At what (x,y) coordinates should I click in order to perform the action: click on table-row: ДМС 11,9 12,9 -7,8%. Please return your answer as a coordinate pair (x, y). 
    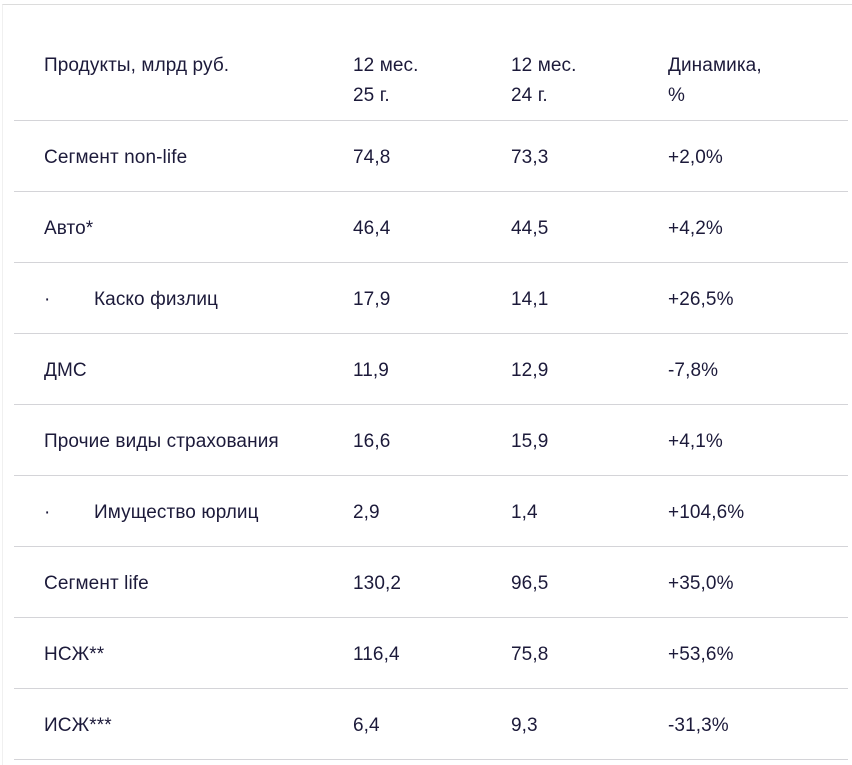
    Looking at the image, I should click on (431, 369).